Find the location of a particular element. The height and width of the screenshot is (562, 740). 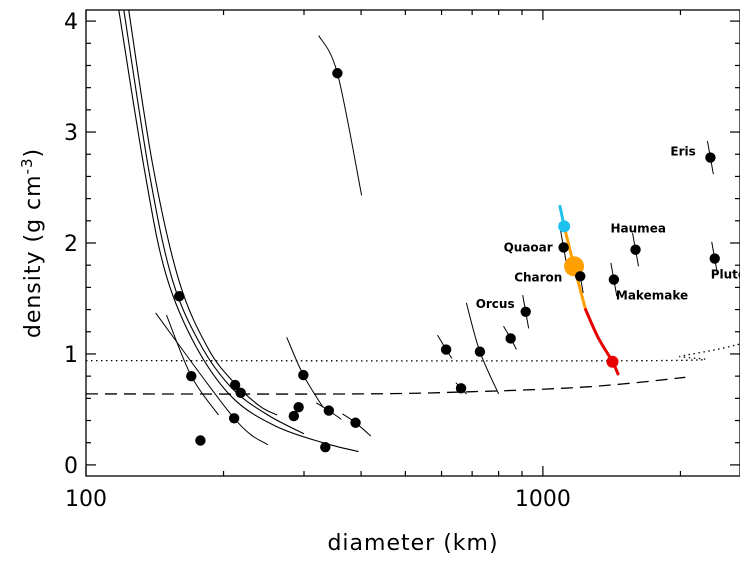

y-tick-label: 2 is located at coordinates (71, 244).